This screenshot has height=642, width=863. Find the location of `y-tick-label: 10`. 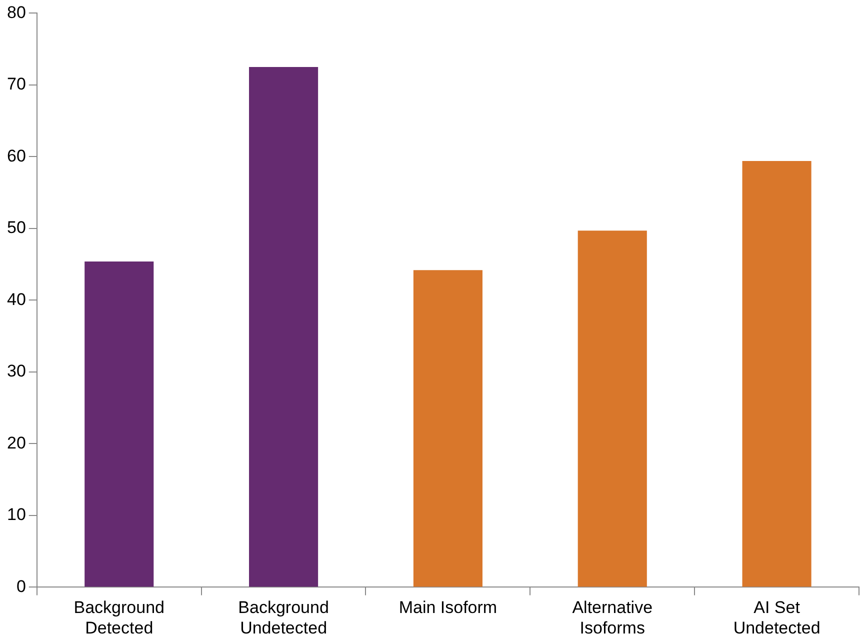

y-tick-label: 10 is located at coordinates (16, 514).